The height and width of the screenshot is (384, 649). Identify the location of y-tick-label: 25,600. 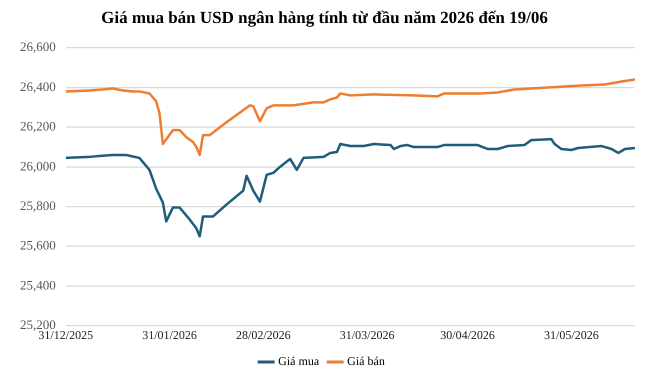
(38, 245).